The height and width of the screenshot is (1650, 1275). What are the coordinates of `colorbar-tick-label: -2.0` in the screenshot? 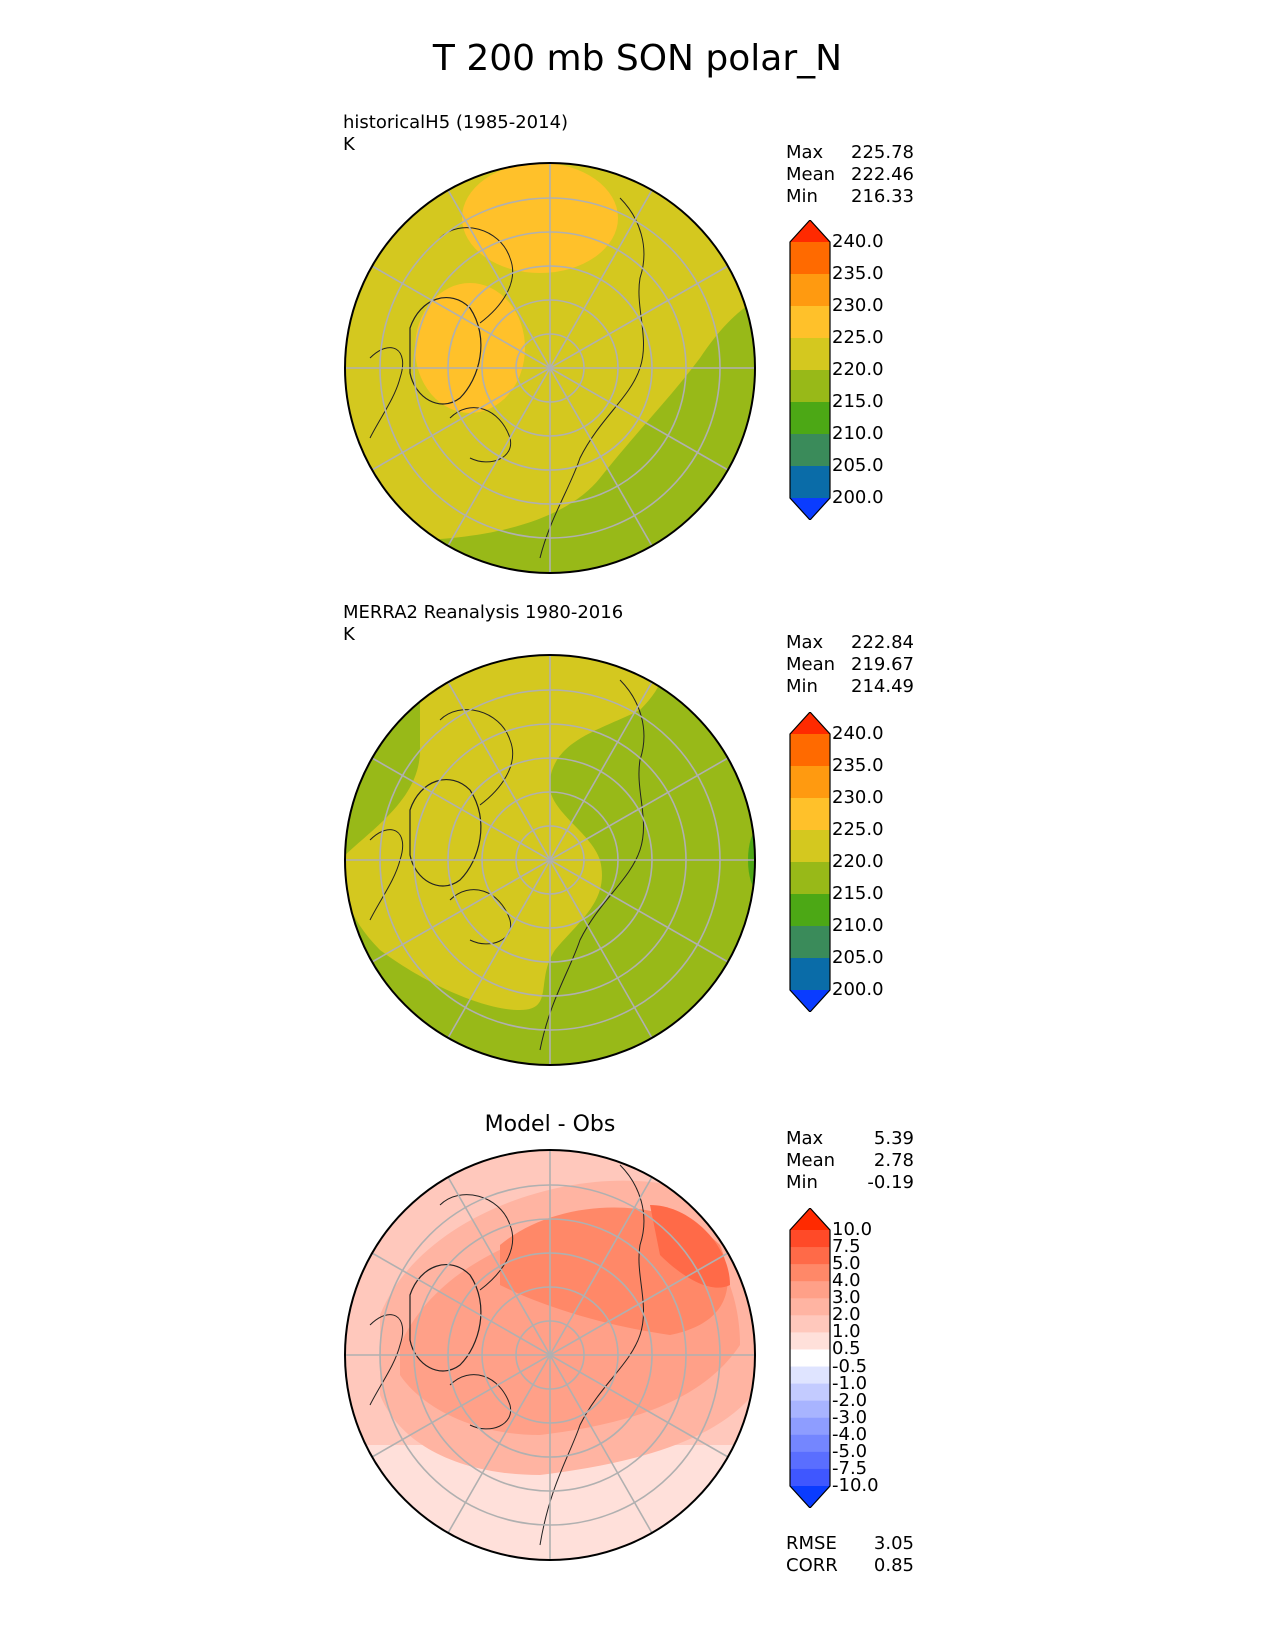 It's located at (850, 1400).